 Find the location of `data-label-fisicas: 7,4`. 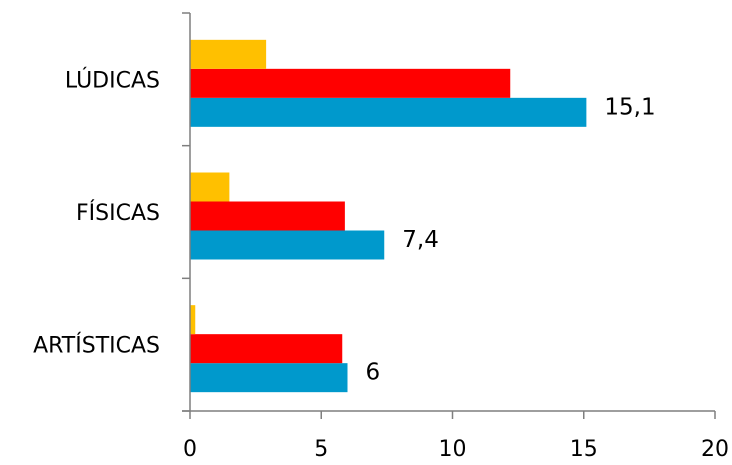

data-label-fisicas: 7,4 is located at coordinates (420, 240).